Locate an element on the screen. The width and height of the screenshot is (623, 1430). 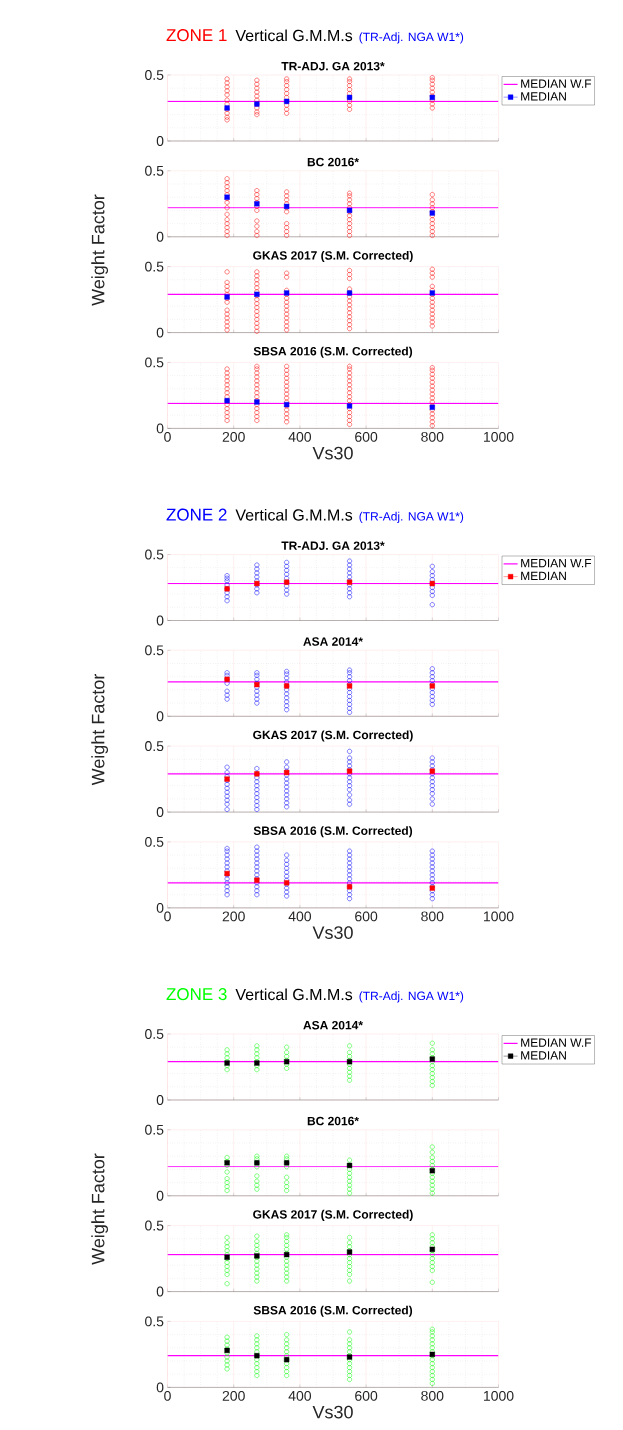
chart-title: SBSA 2016 (S.M. Corrected) is located at coordinates (333, 352).